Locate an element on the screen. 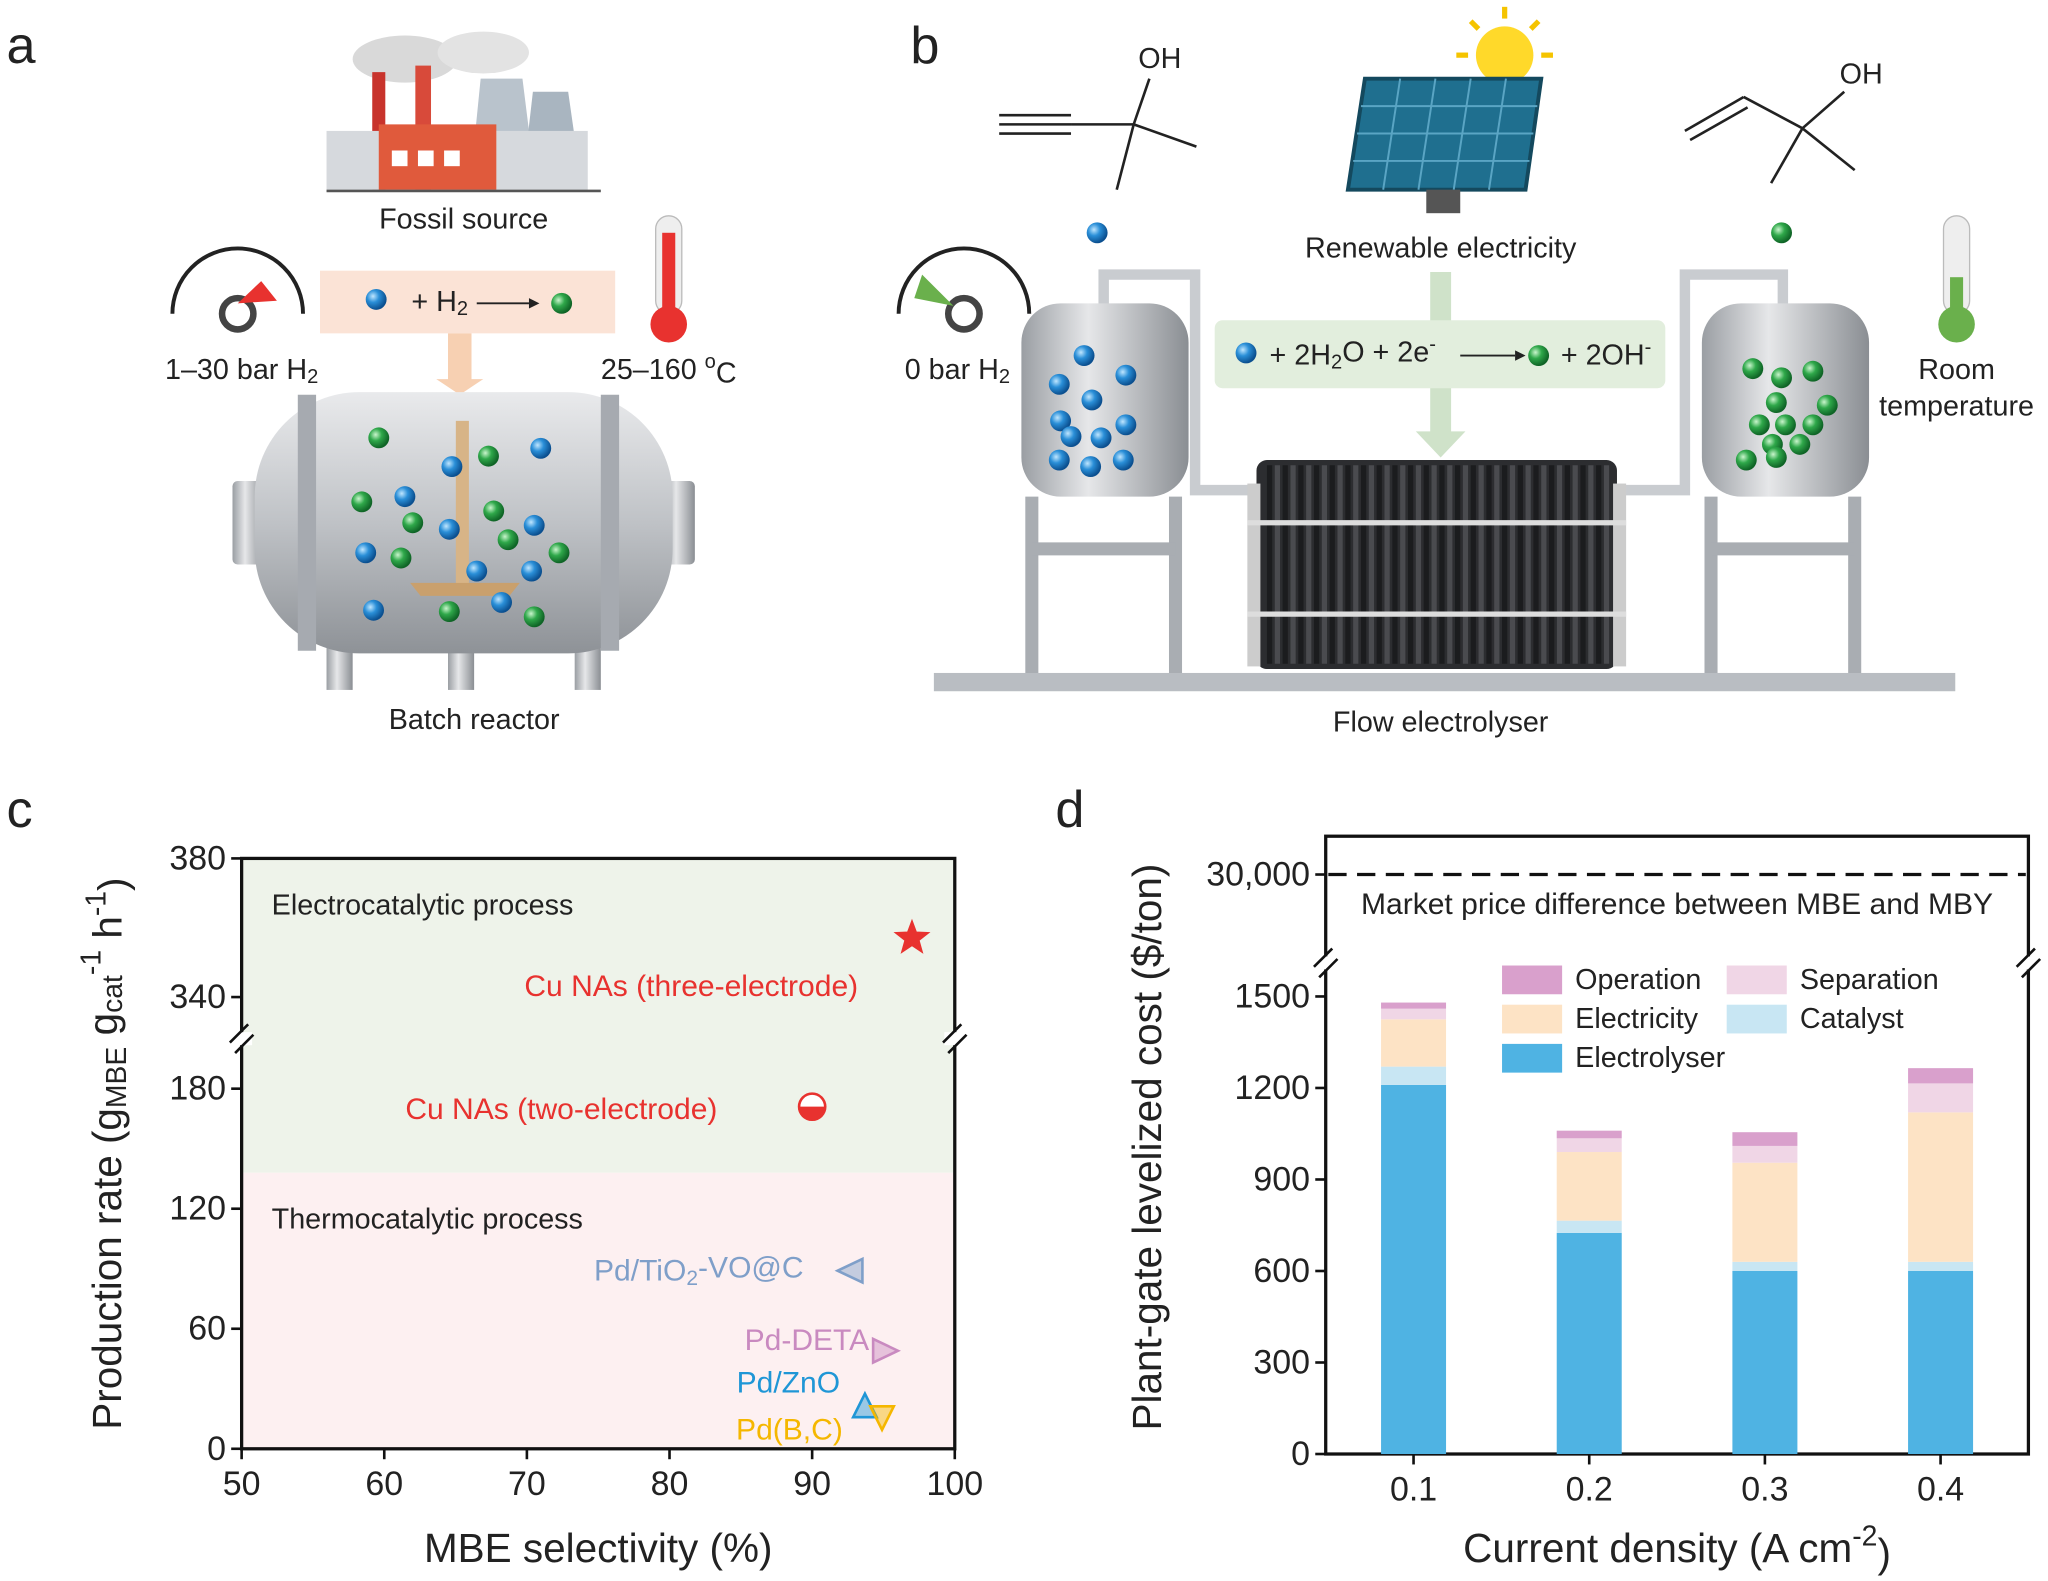 The image size is (2048, 1581). point-label: Pd/TiO2-VO@C is located at coordinates (699, 1270).